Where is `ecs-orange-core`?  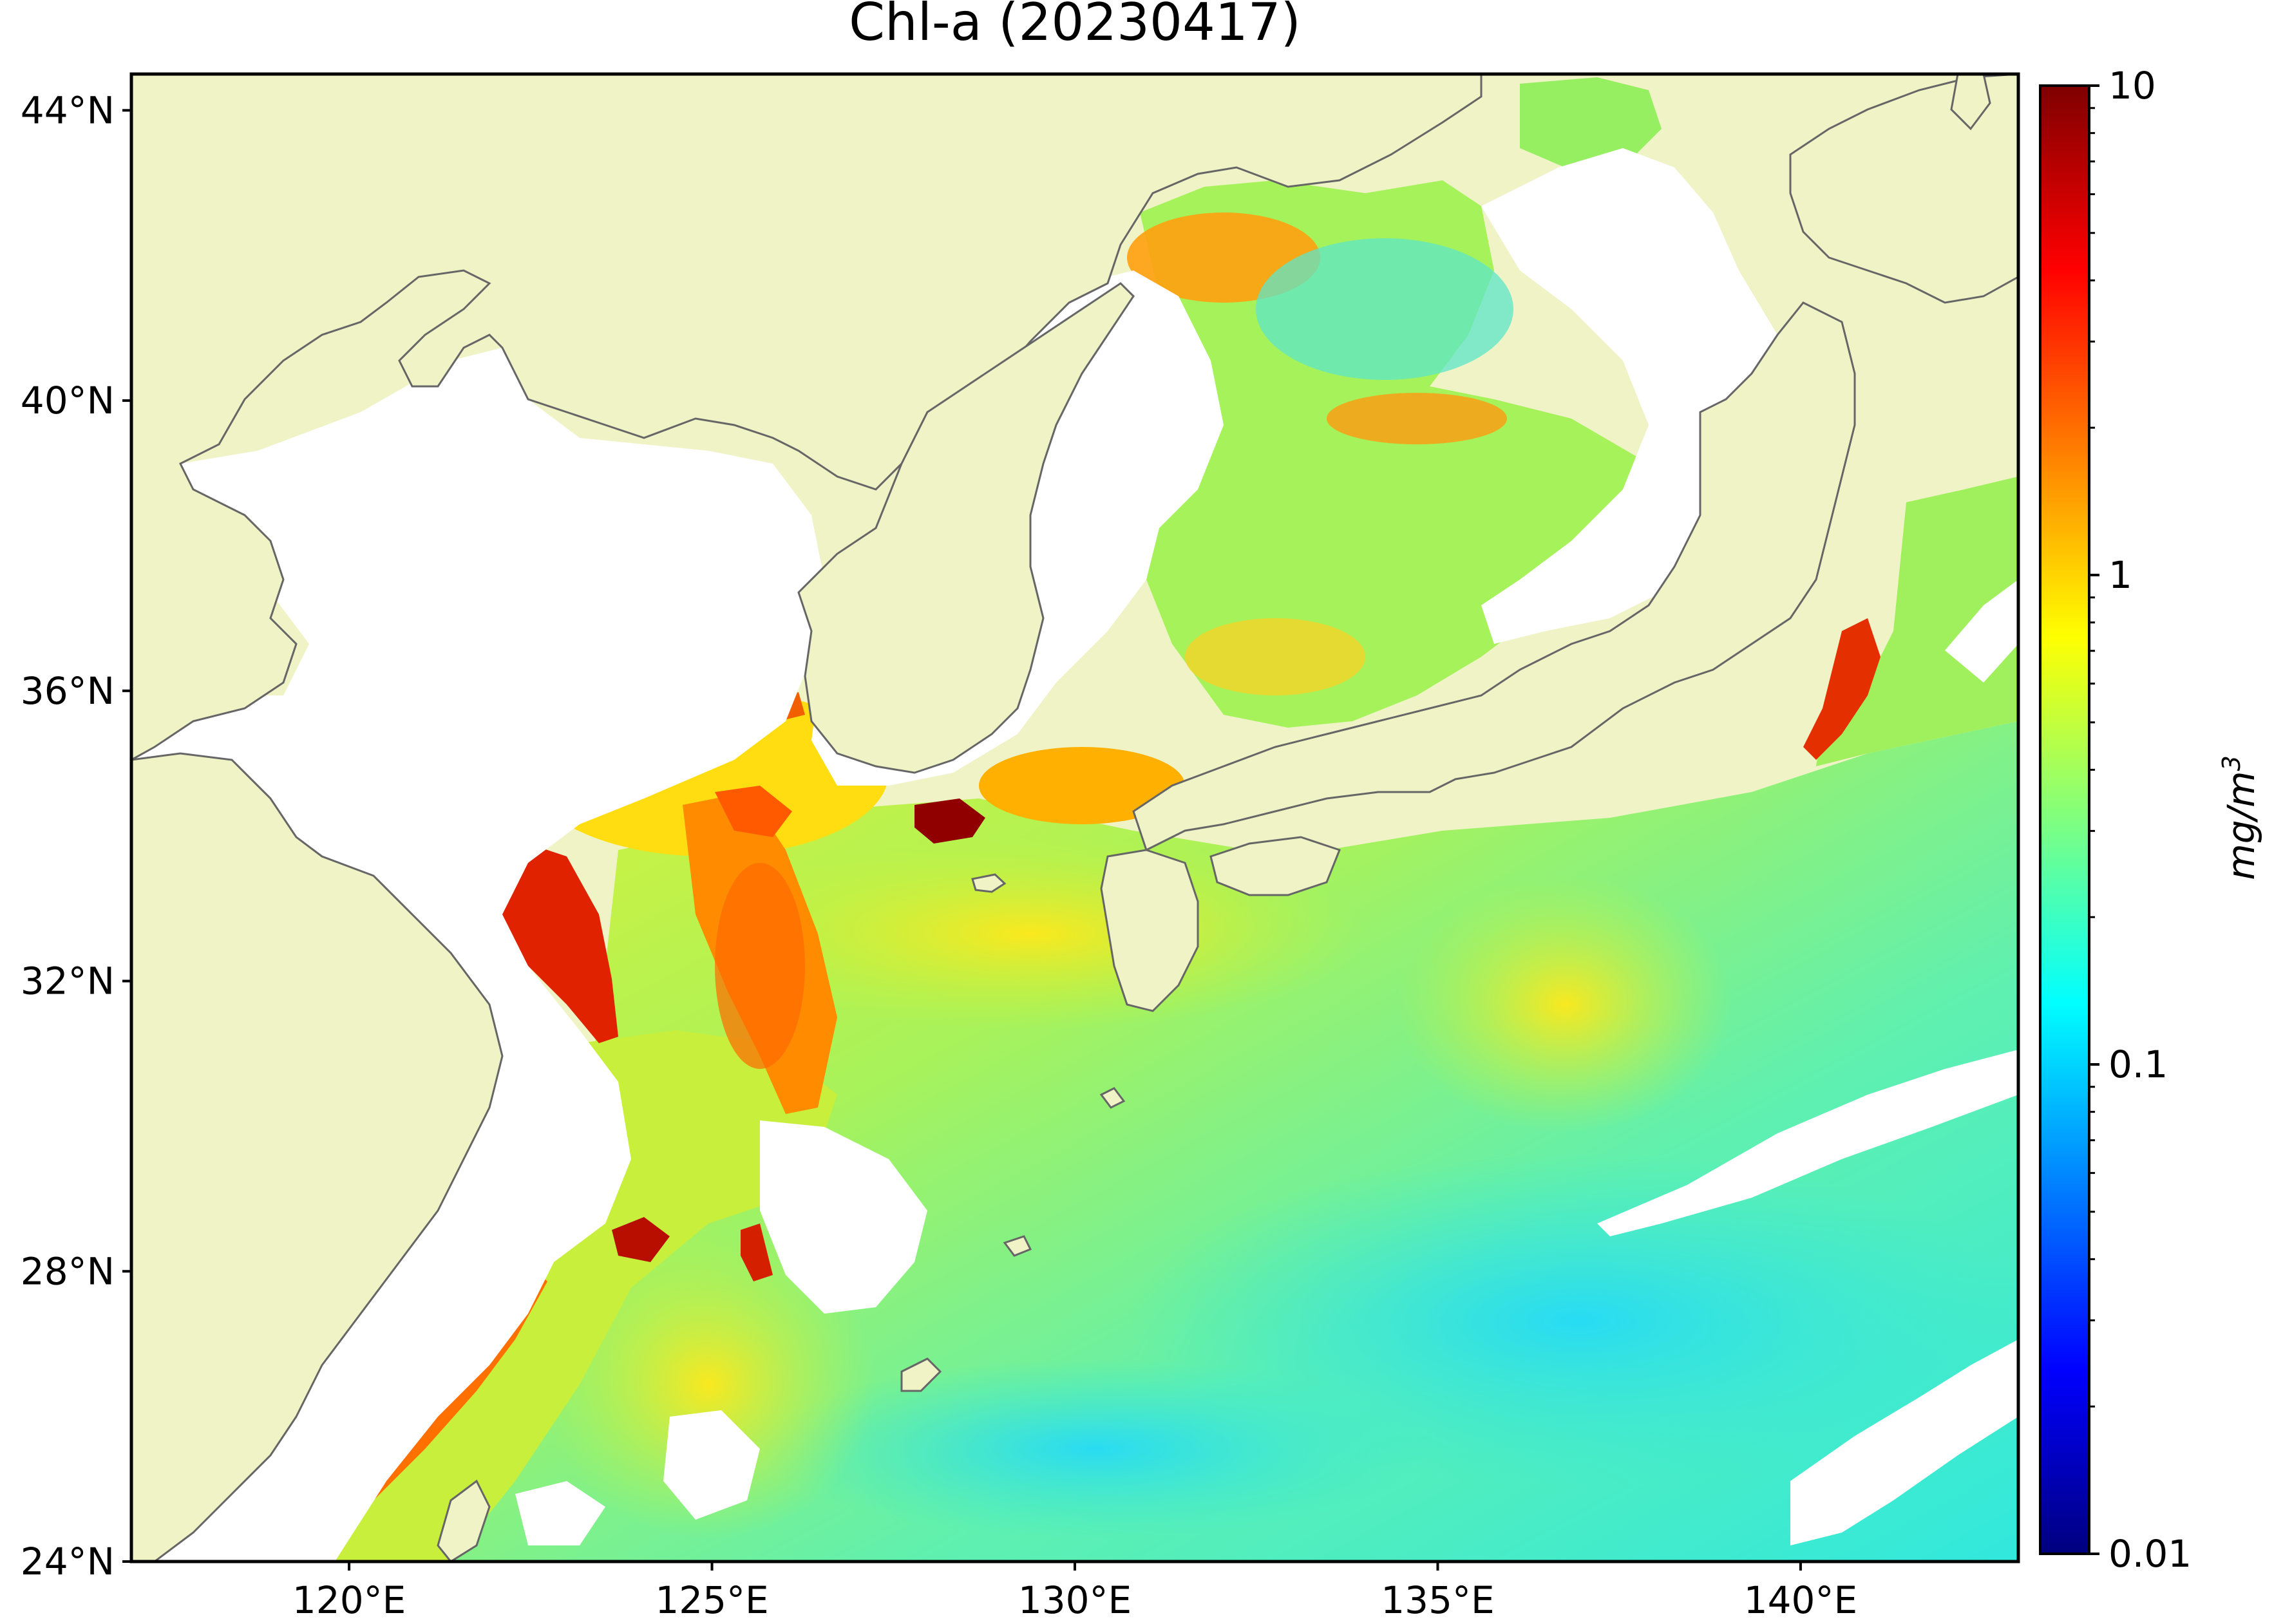
ecs-orange-core is located at coordinates (760, 966).